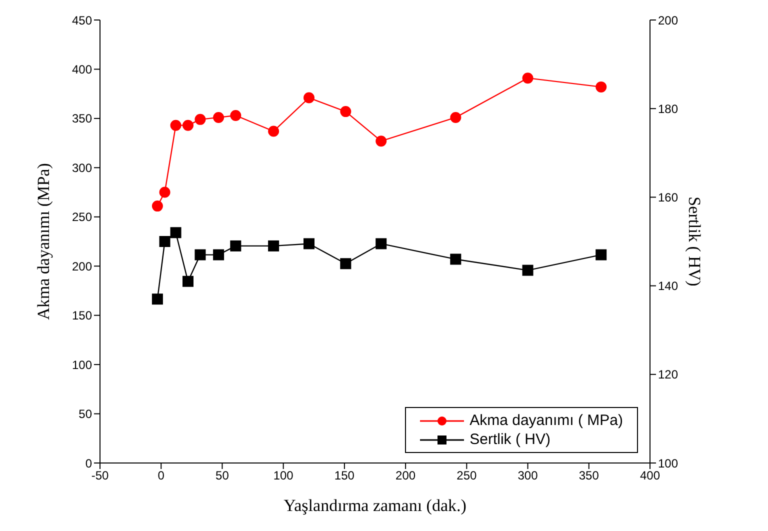 Image resolution: width=768 pixels, height=531 pixels. What do you see at coordinates (82, 315) in the screenshot?
I see `y-tick-label: 150` at bounding box center [82, 315].